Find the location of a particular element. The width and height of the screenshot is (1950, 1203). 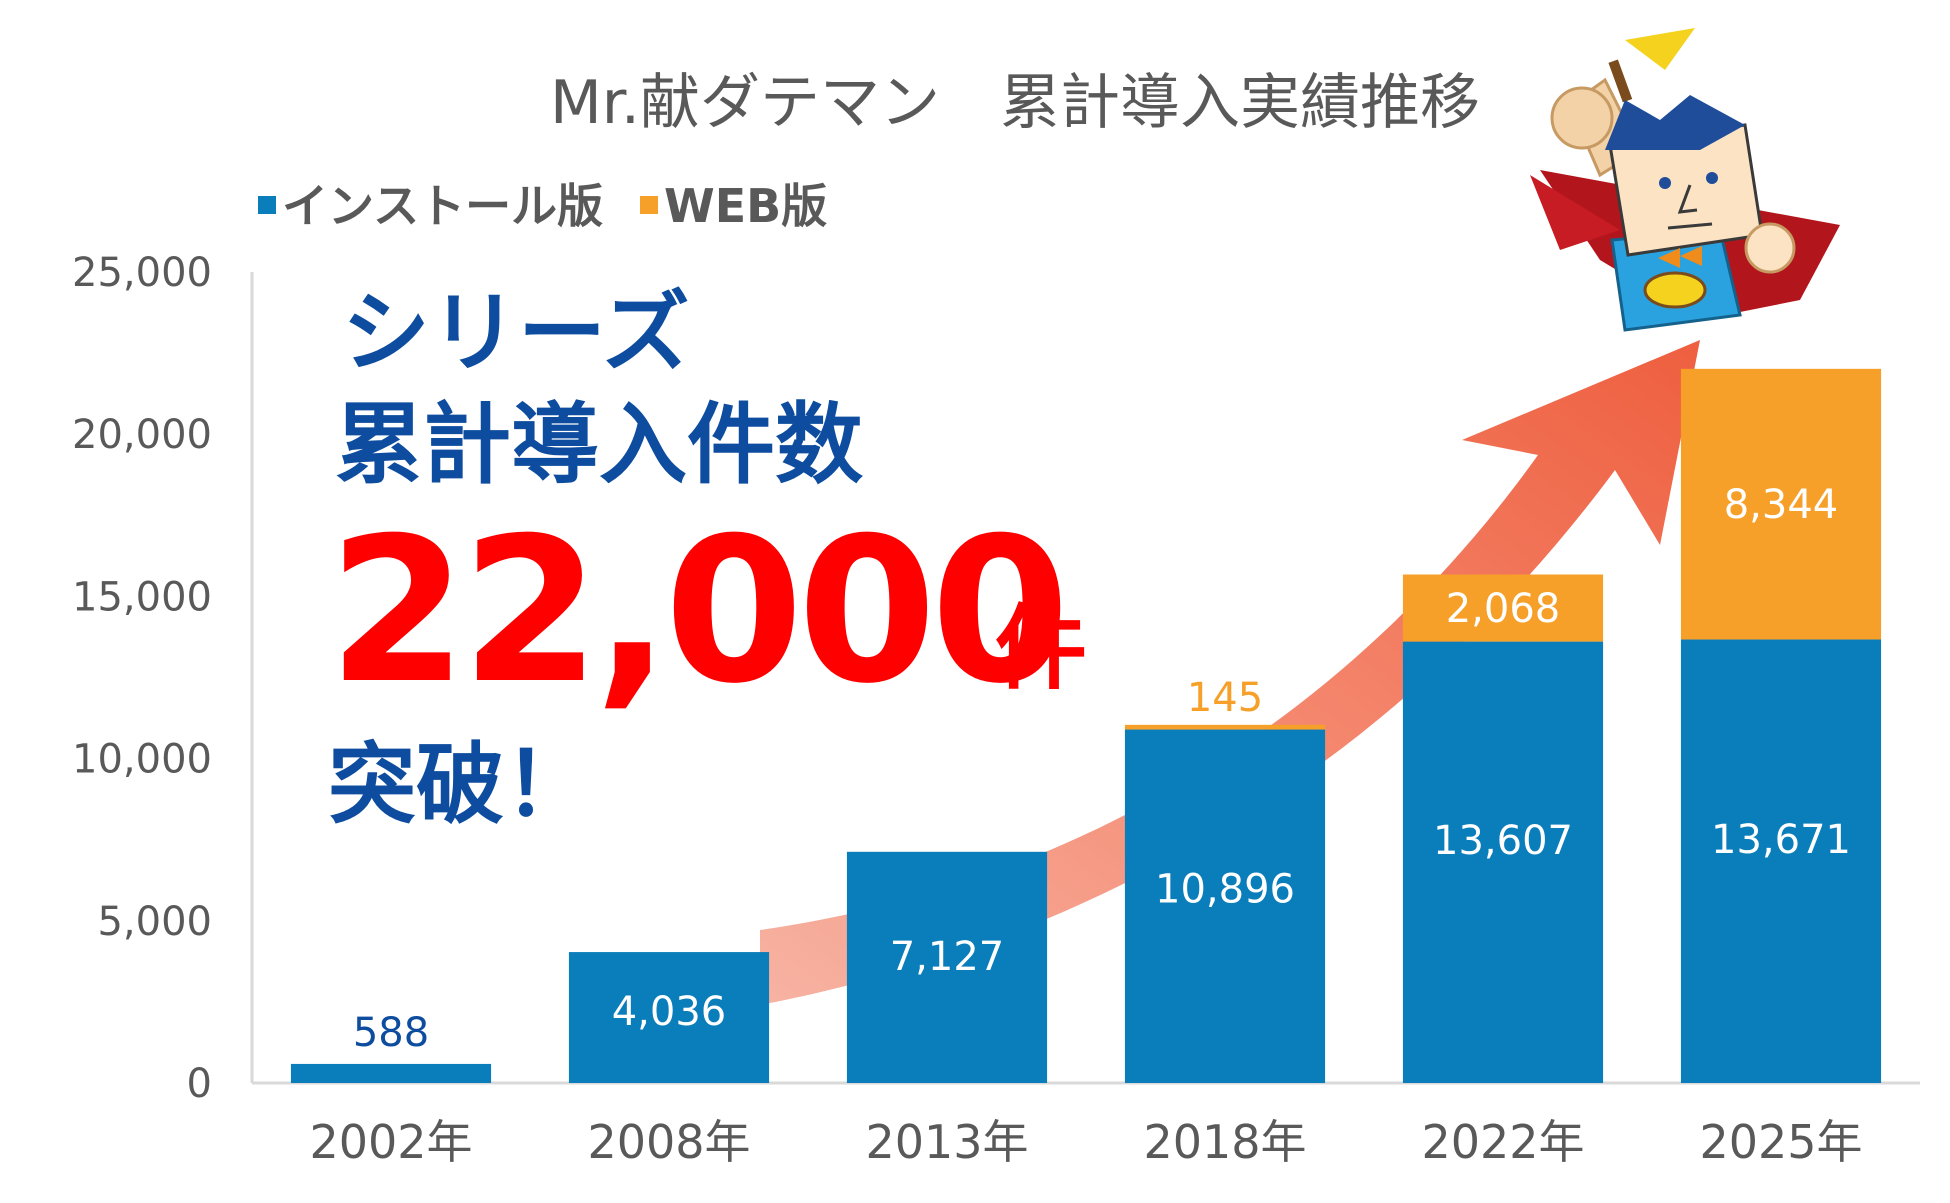

data-label-install: 13,607 is located at coordinates (1503, 841).